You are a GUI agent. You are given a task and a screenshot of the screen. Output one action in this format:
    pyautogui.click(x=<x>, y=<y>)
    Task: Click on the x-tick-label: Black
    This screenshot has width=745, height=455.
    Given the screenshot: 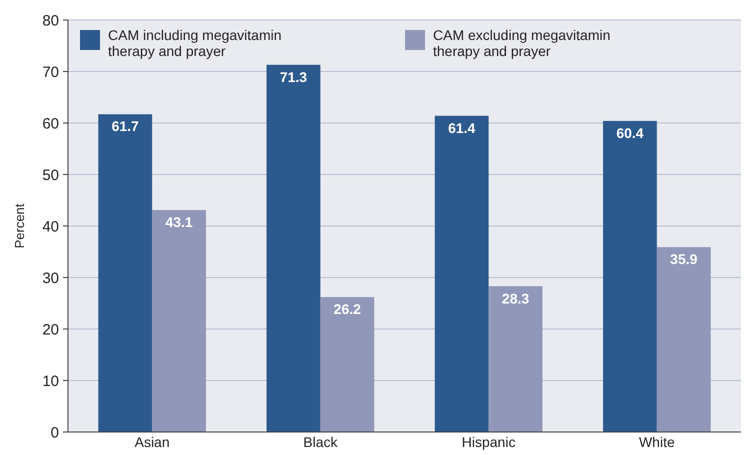 What is the action you would take?
    pyautogui.click(x=320, y=442)
    